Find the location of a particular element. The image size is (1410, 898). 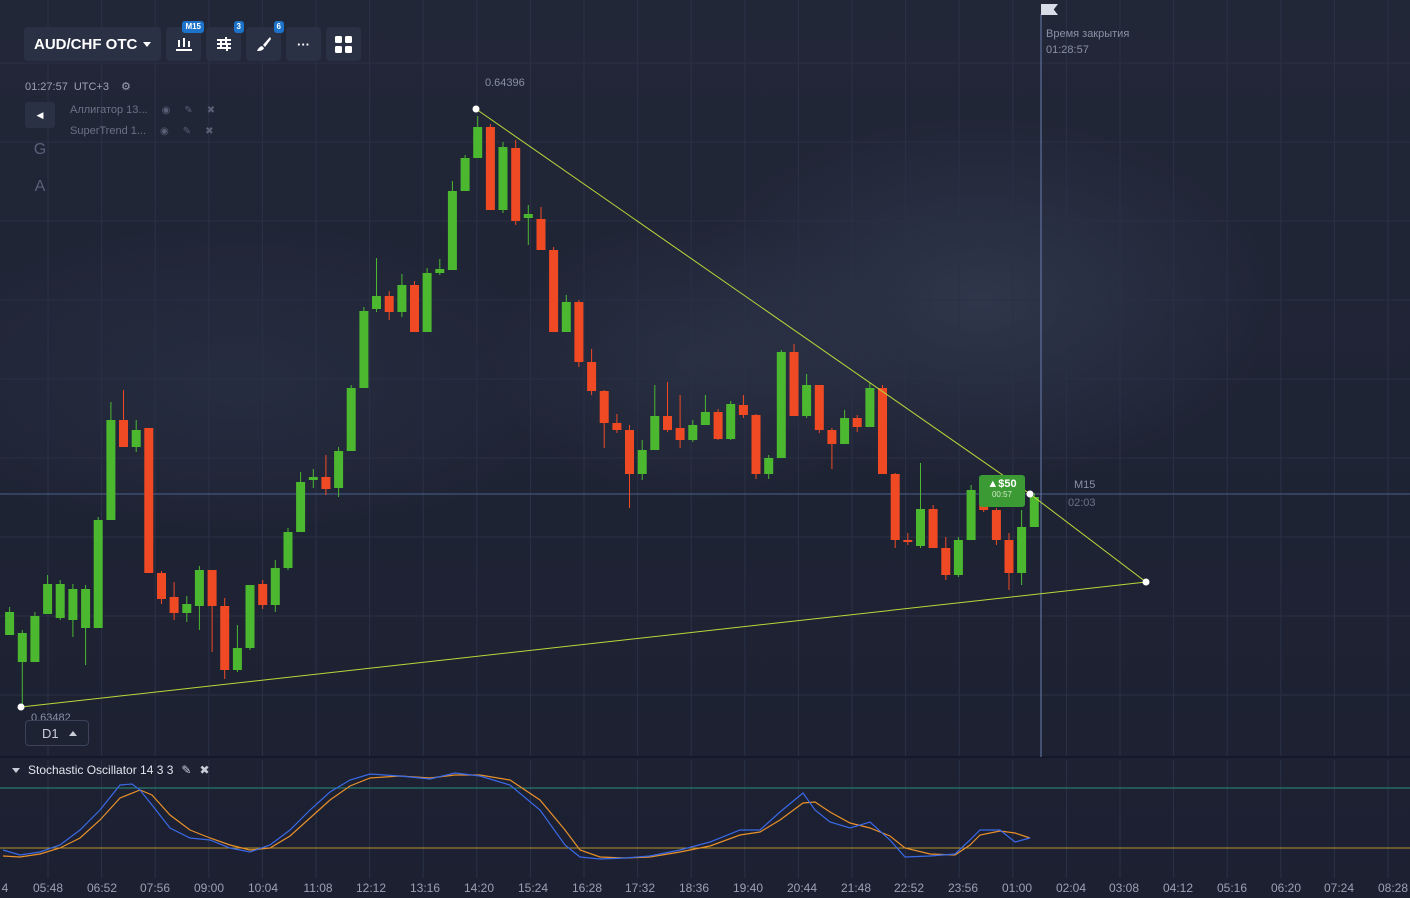

collapse-indicators-button: ◀ is located at coordinates (40, 115).